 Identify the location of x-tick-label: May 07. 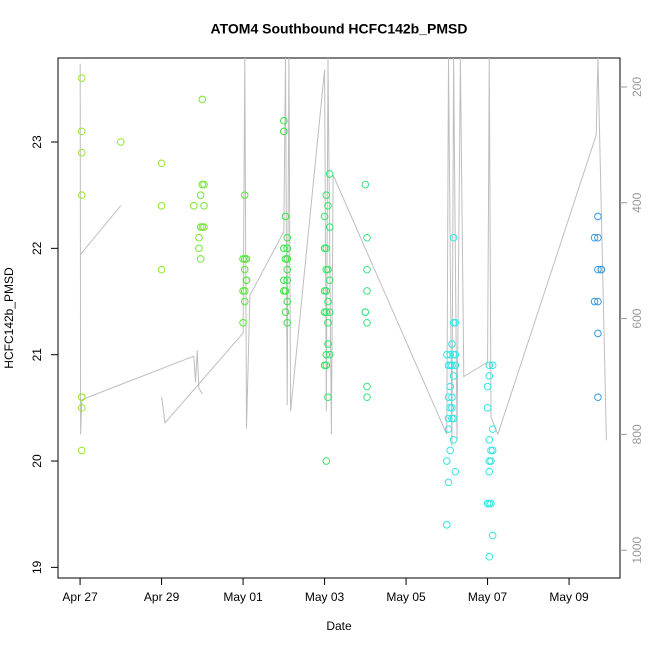
(488, 597).